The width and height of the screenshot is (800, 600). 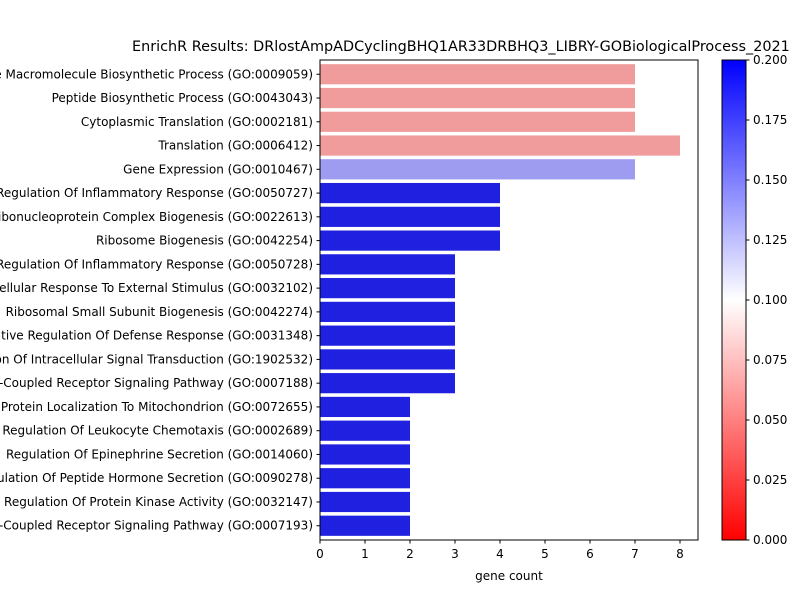 What do you see at coordinates (734, 300) in the screenshot?
I see `colorbar` at bounding box center [734, 300].